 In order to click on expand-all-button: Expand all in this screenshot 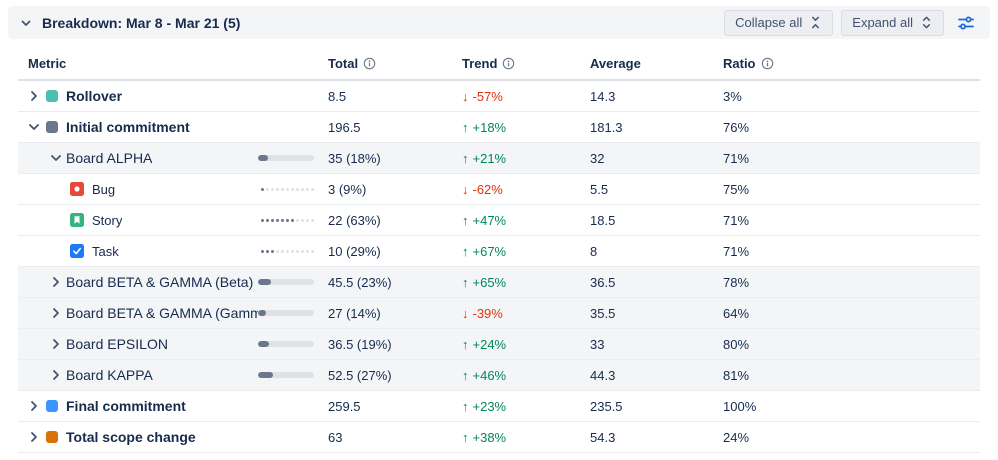, I will do `click(892, 22)`.